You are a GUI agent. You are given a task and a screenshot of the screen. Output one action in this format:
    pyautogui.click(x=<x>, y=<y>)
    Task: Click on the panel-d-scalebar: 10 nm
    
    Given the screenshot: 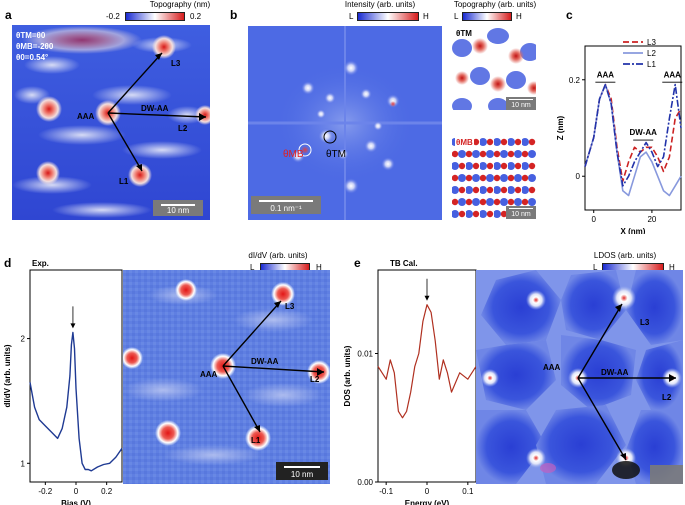 What is the action you would take?
    pyautogui.click(x=302, y=471)
    